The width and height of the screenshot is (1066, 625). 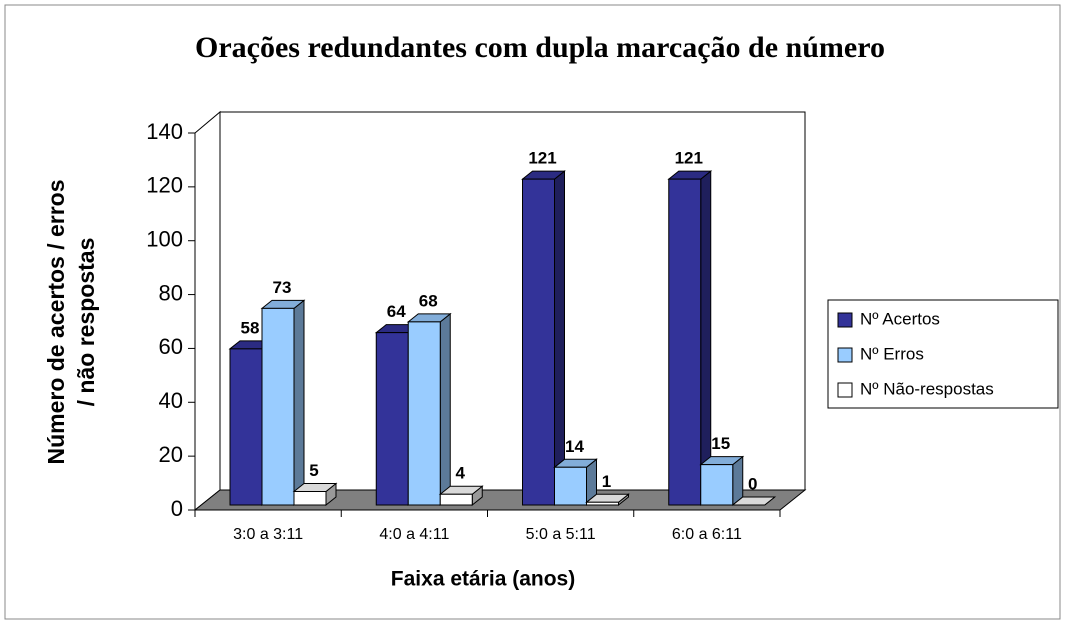 I want to click on y-tick-label: 100, so click(x=164, y=239).